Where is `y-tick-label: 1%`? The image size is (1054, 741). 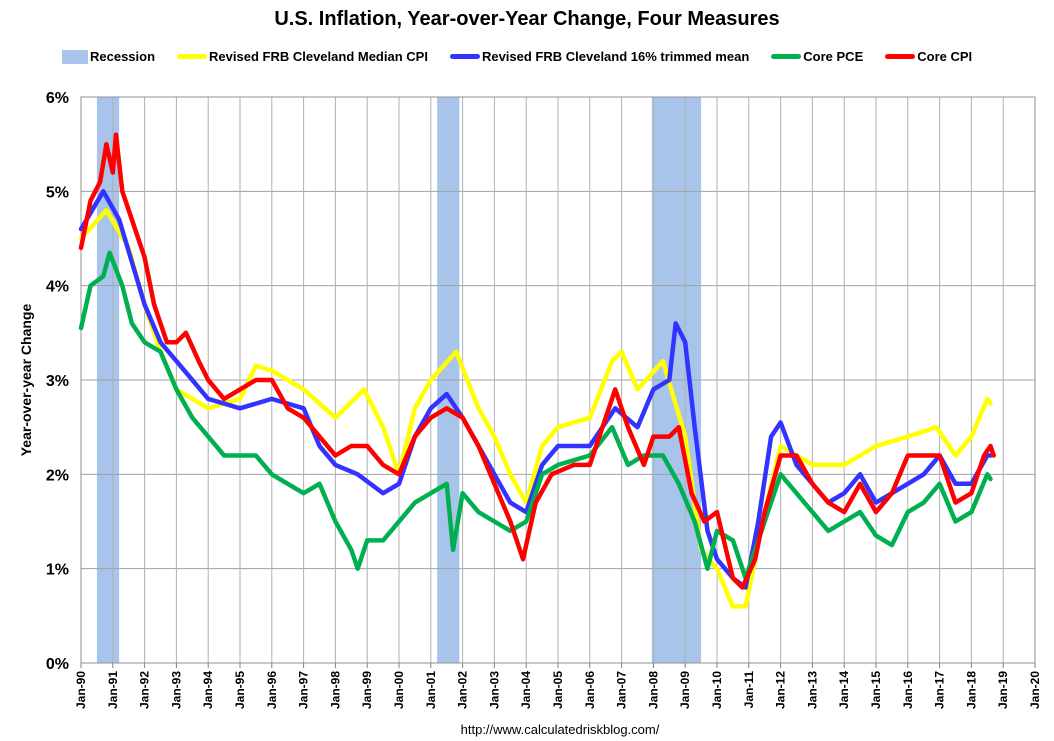
y-tick-label: 1% is located at coordinates (57, 570).